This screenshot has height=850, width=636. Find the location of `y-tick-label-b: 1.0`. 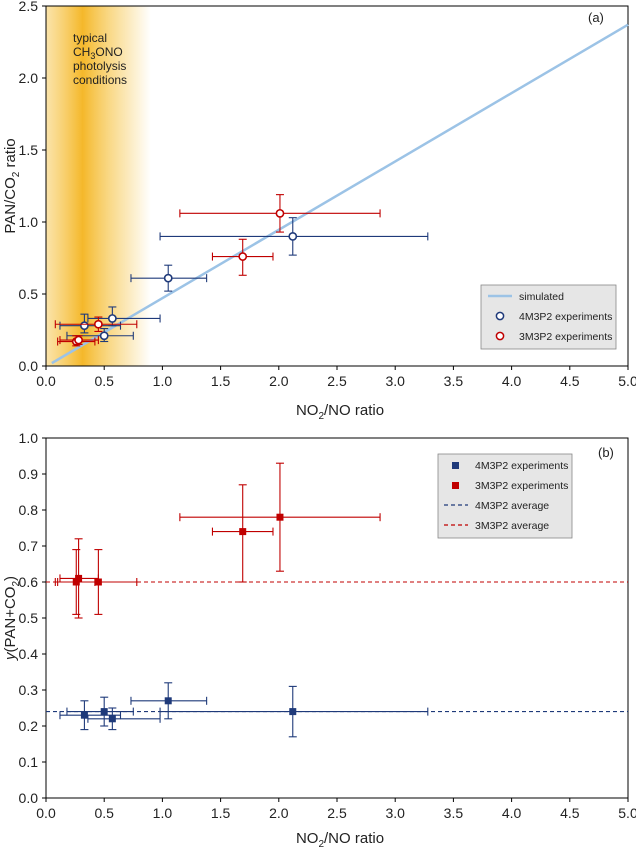

y-tick-label-b: 1.0 is located at coordinates (29, 438).